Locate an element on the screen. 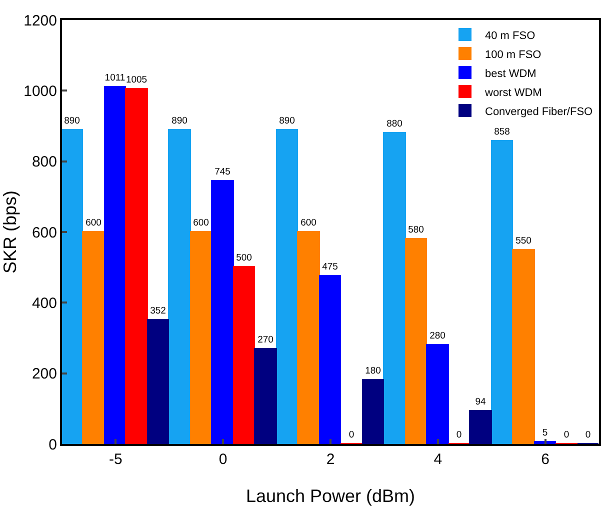 Image resolution: width=603 pixels, height=506 pixels. legend-label: Converged Fiber/FSO is located at coordinates (539, 112).